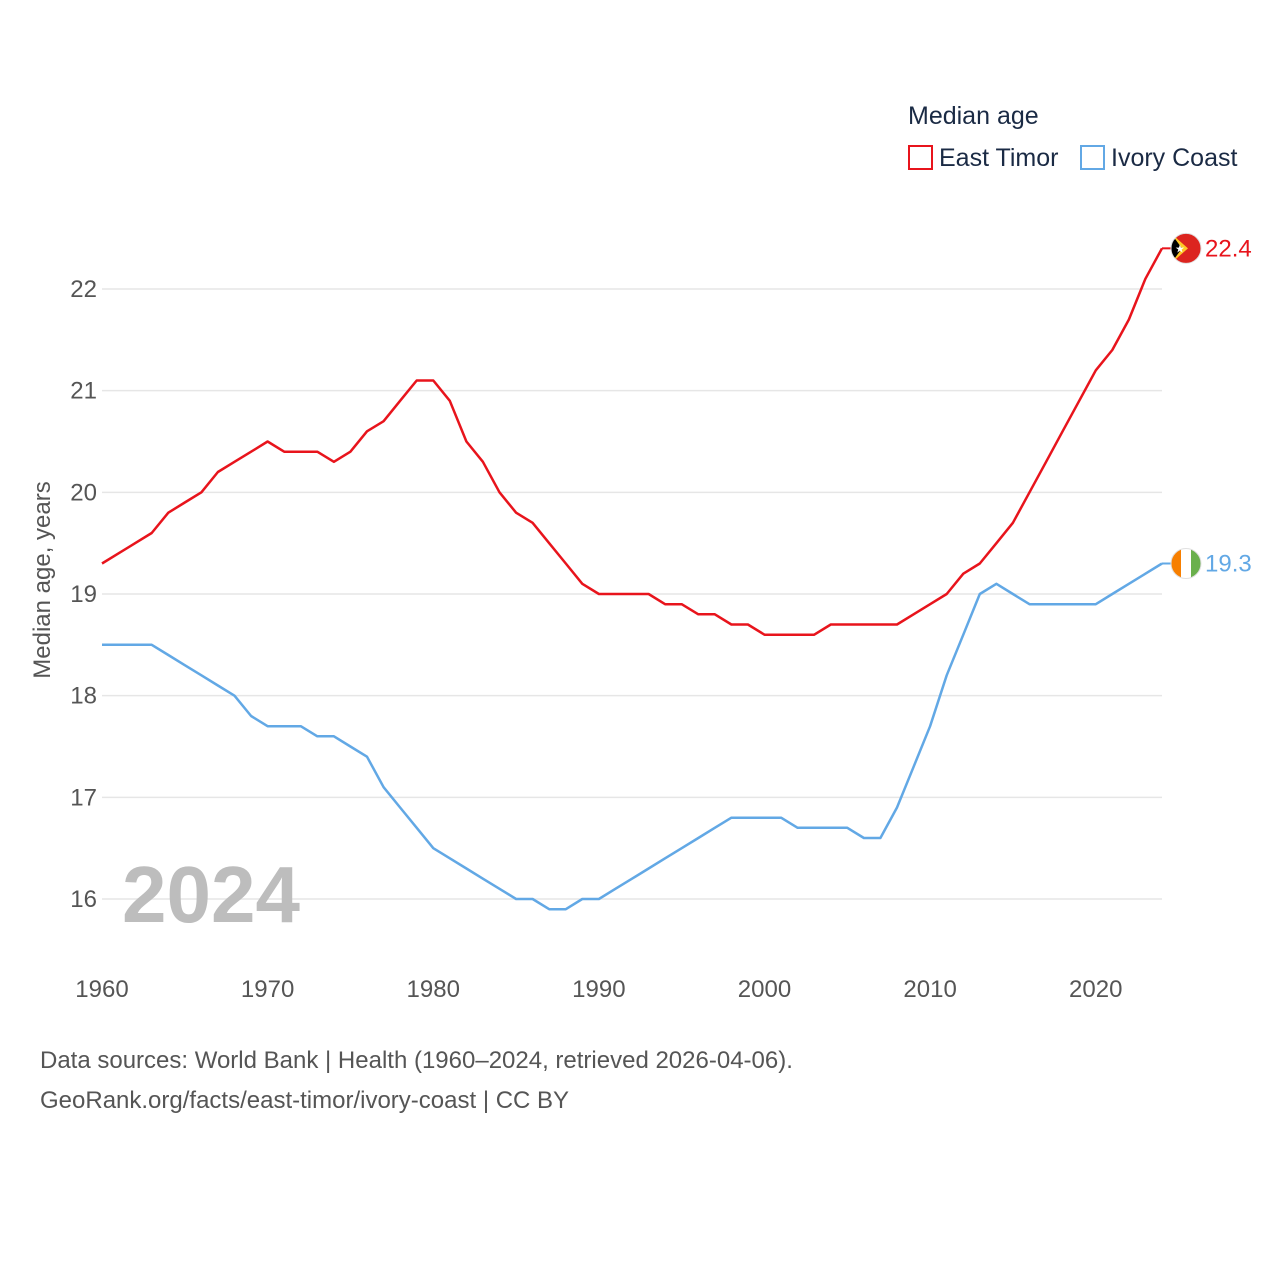  I want to click on legend-item-east-timor: East Timor, so click(983, 158).